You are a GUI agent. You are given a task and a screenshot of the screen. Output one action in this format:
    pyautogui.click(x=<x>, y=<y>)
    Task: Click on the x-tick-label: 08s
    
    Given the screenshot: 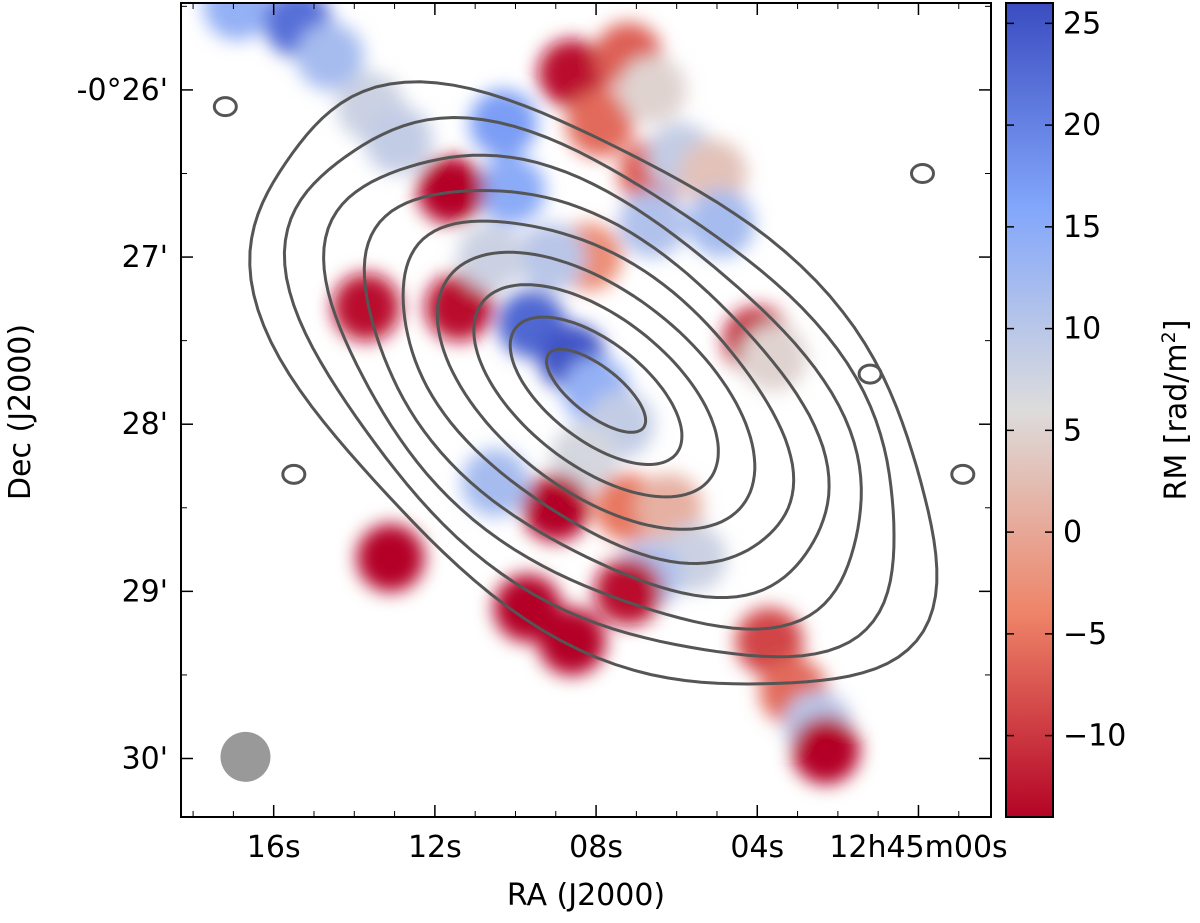 What is the action you would take?
    pyautogui.click(x=596, y=847)
    